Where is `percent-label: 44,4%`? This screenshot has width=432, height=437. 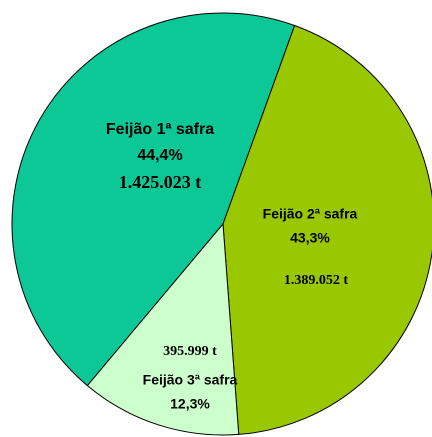
percent-label: 44,4% is located at coordinates (159, 155).